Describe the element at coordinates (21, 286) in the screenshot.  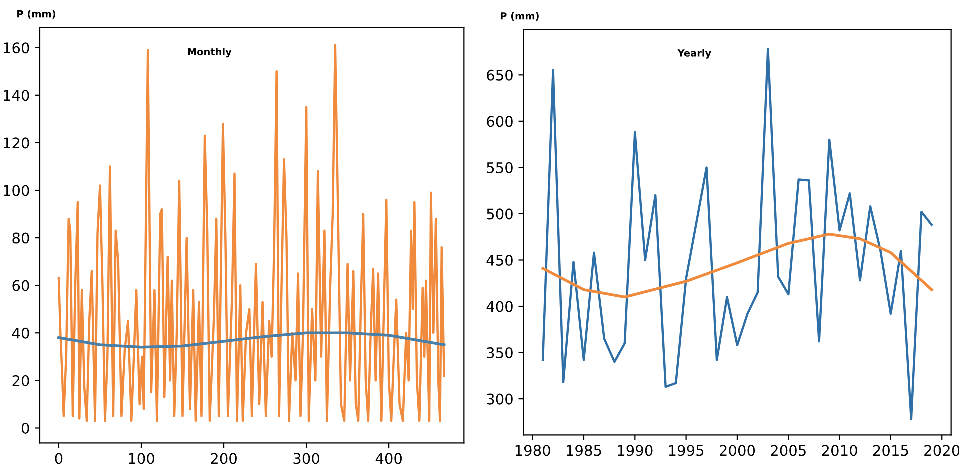
I see `y-tick-label: 60` at that location.